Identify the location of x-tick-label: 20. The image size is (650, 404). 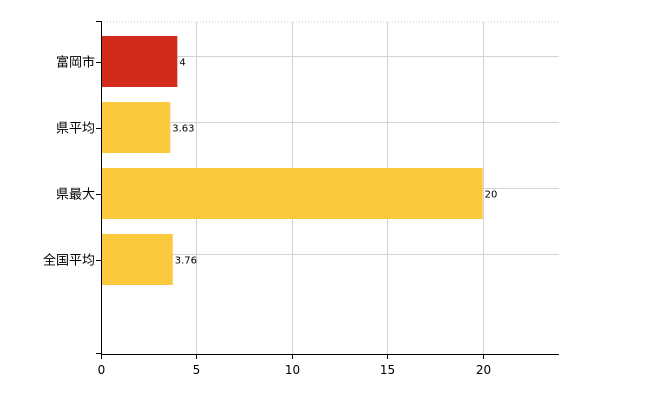
(483, 370).